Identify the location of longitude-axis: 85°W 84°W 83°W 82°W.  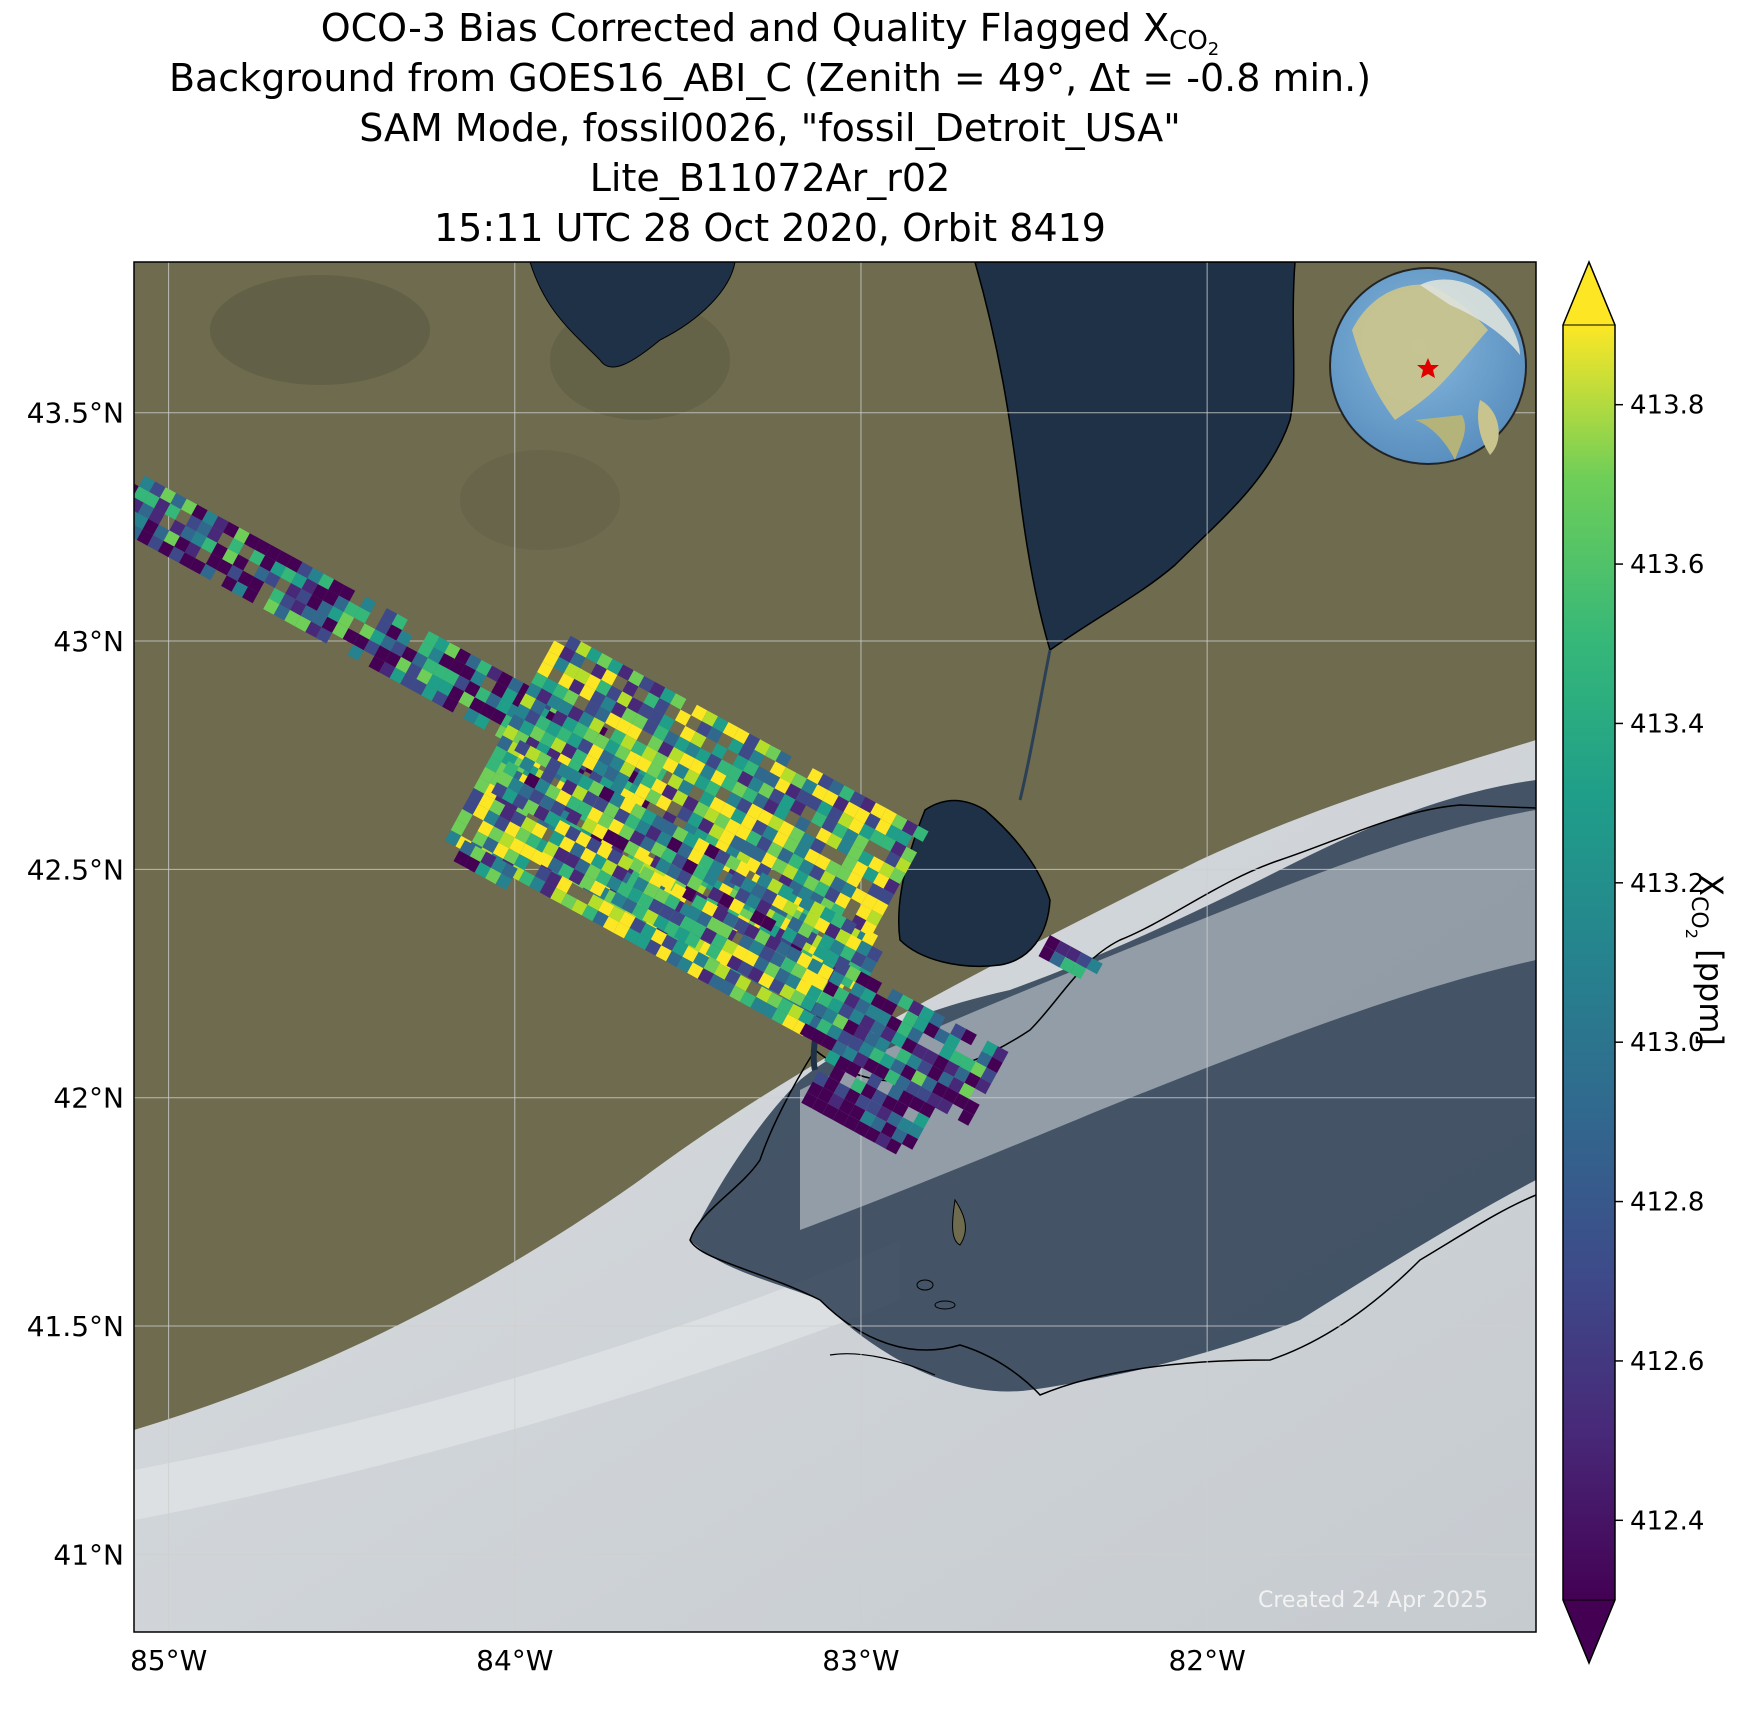
(688, 1660).